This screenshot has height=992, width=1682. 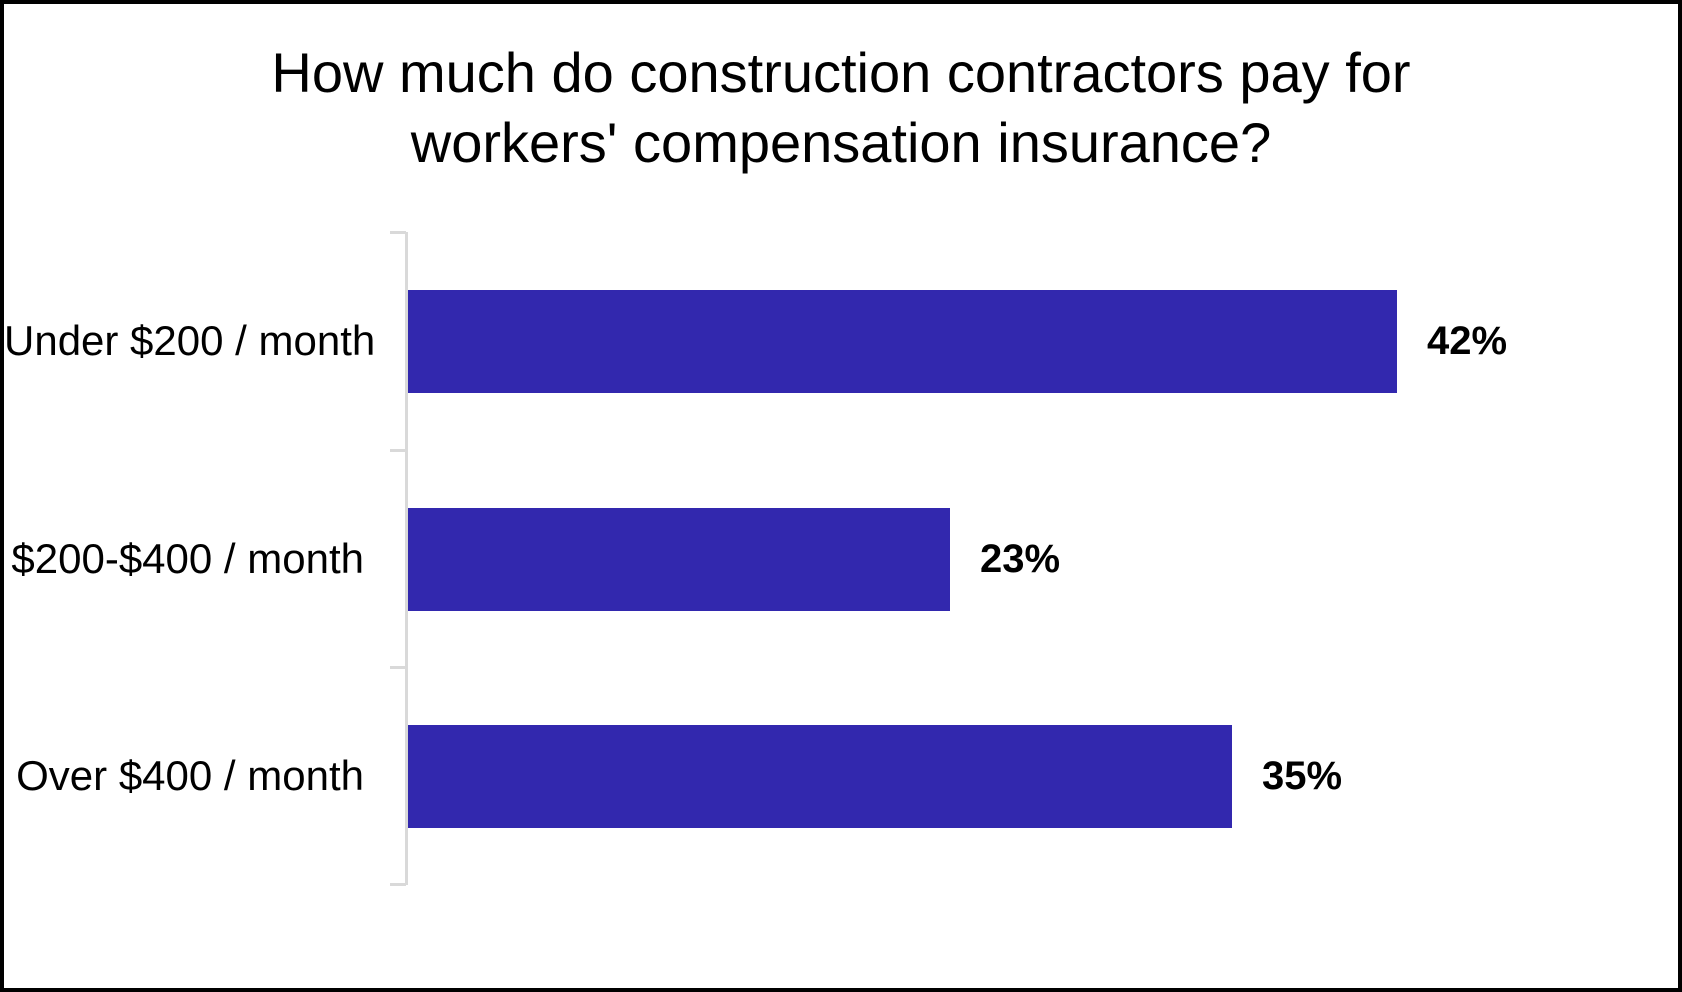 What do you see at coordinates (398, 884) in the screenshot?
I see `axis-tick-bottom` at bounding box center [398, 884].